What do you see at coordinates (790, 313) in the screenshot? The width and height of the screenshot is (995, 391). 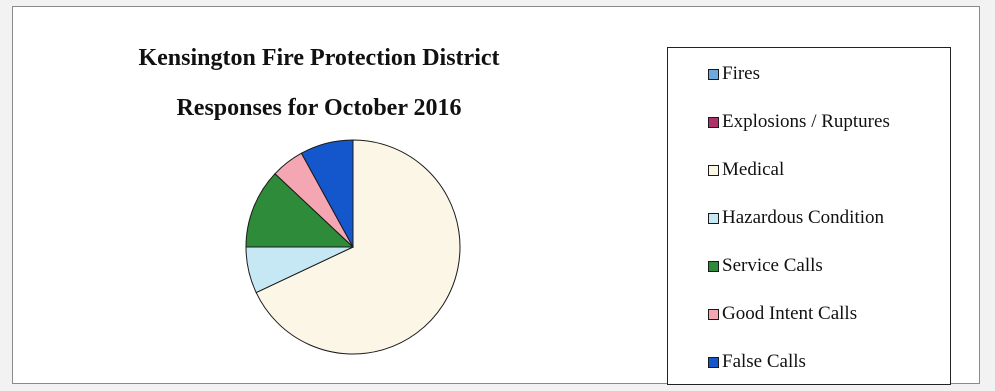 I see `legend-label: Good Intent Calls` at bounding box center [790, 313].